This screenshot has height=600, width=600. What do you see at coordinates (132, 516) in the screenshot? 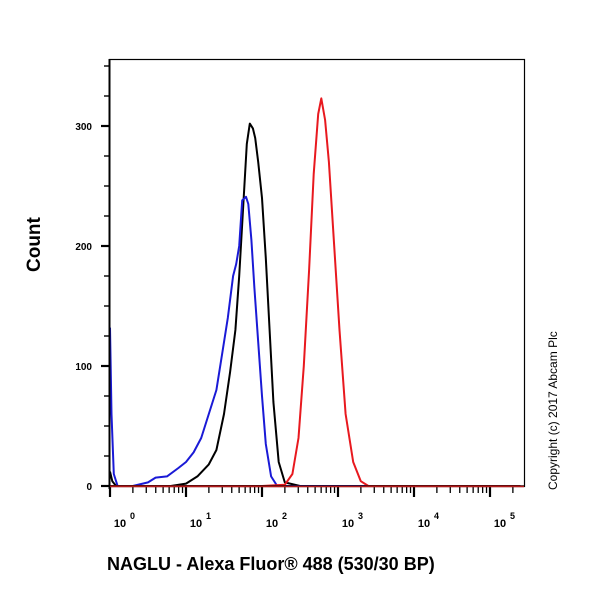
I see `x-tick-exponent: 0` at bounding box center [132, 516].